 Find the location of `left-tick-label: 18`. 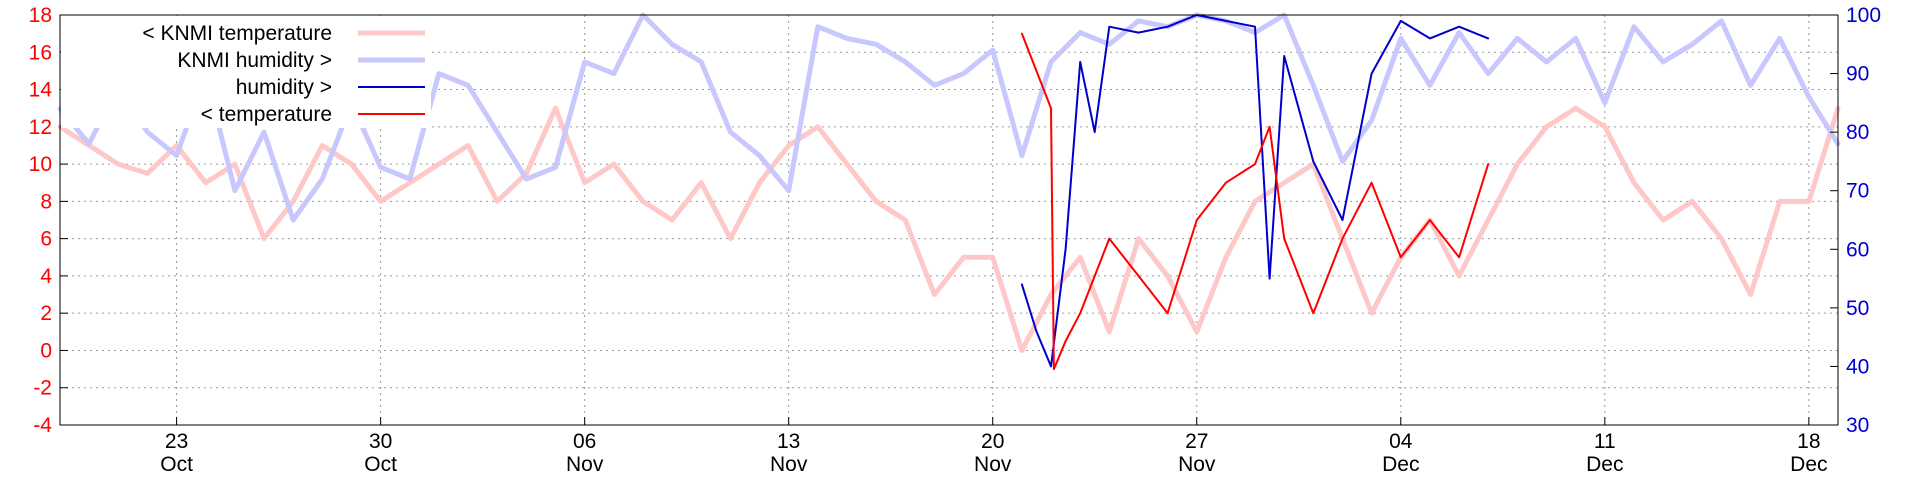

left-tick-label: 18 is located at coordinates (40, 15).